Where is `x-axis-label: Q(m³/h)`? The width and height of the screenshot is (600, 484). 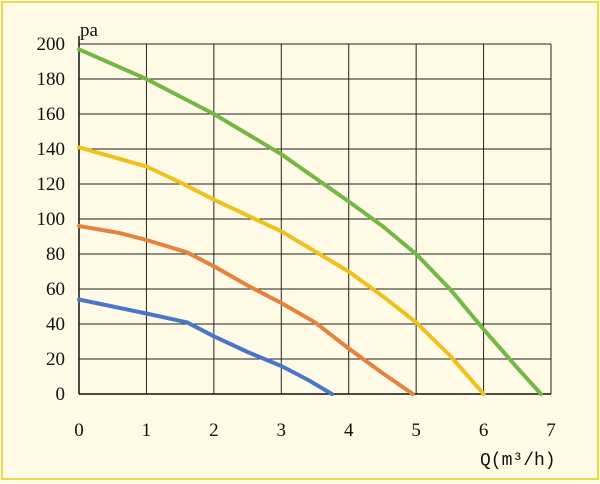 x-axis-label: Q(m³/h) is located at coordinates (518, 461).